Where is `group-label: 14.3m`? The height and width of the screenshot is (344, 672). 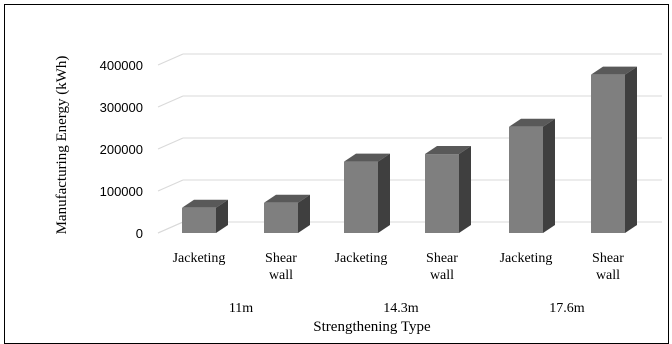 group-label: 14.3m is located at coordinates (401, 308).